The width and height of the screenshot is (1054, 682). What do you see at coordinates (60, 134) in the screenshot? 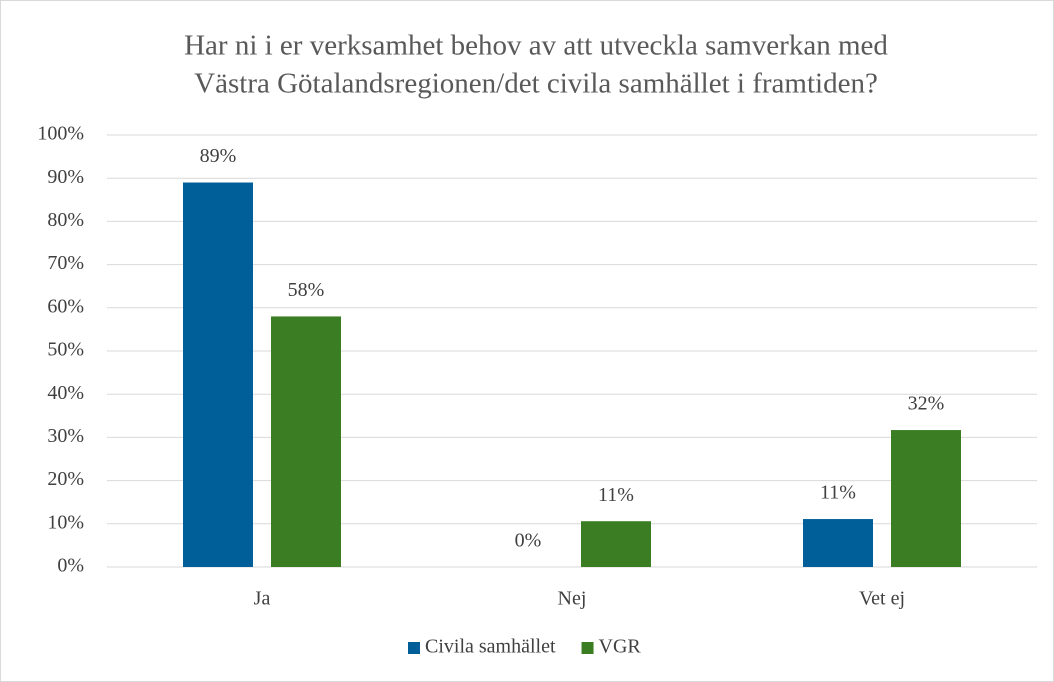
I see `y-tick-label: 100%` at bounding box center [60, 134].